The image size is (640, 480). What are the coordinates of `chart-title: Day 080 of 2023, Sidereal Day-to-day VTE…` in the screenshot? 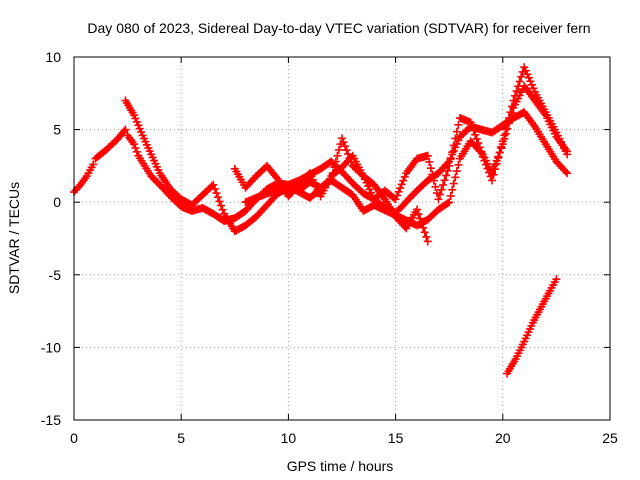 It's located at (338, 28).